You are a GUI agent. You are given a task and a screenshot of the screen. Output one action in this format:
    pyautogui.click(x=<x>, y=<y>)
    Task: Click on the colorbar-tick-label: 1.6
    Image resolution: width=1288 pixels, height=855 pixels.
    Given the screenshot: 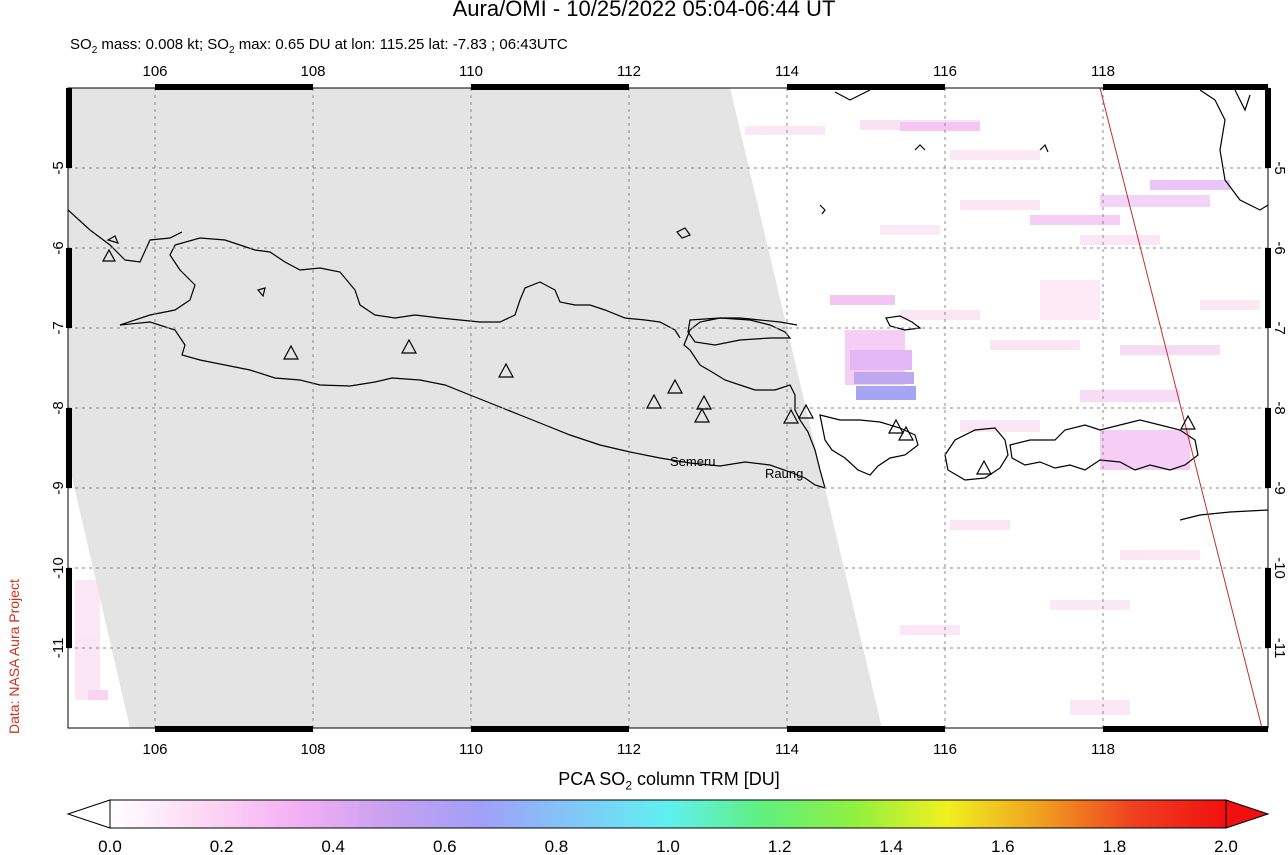 What is the action you would take?
    pyautogui.click(x=1003, y=846)
    